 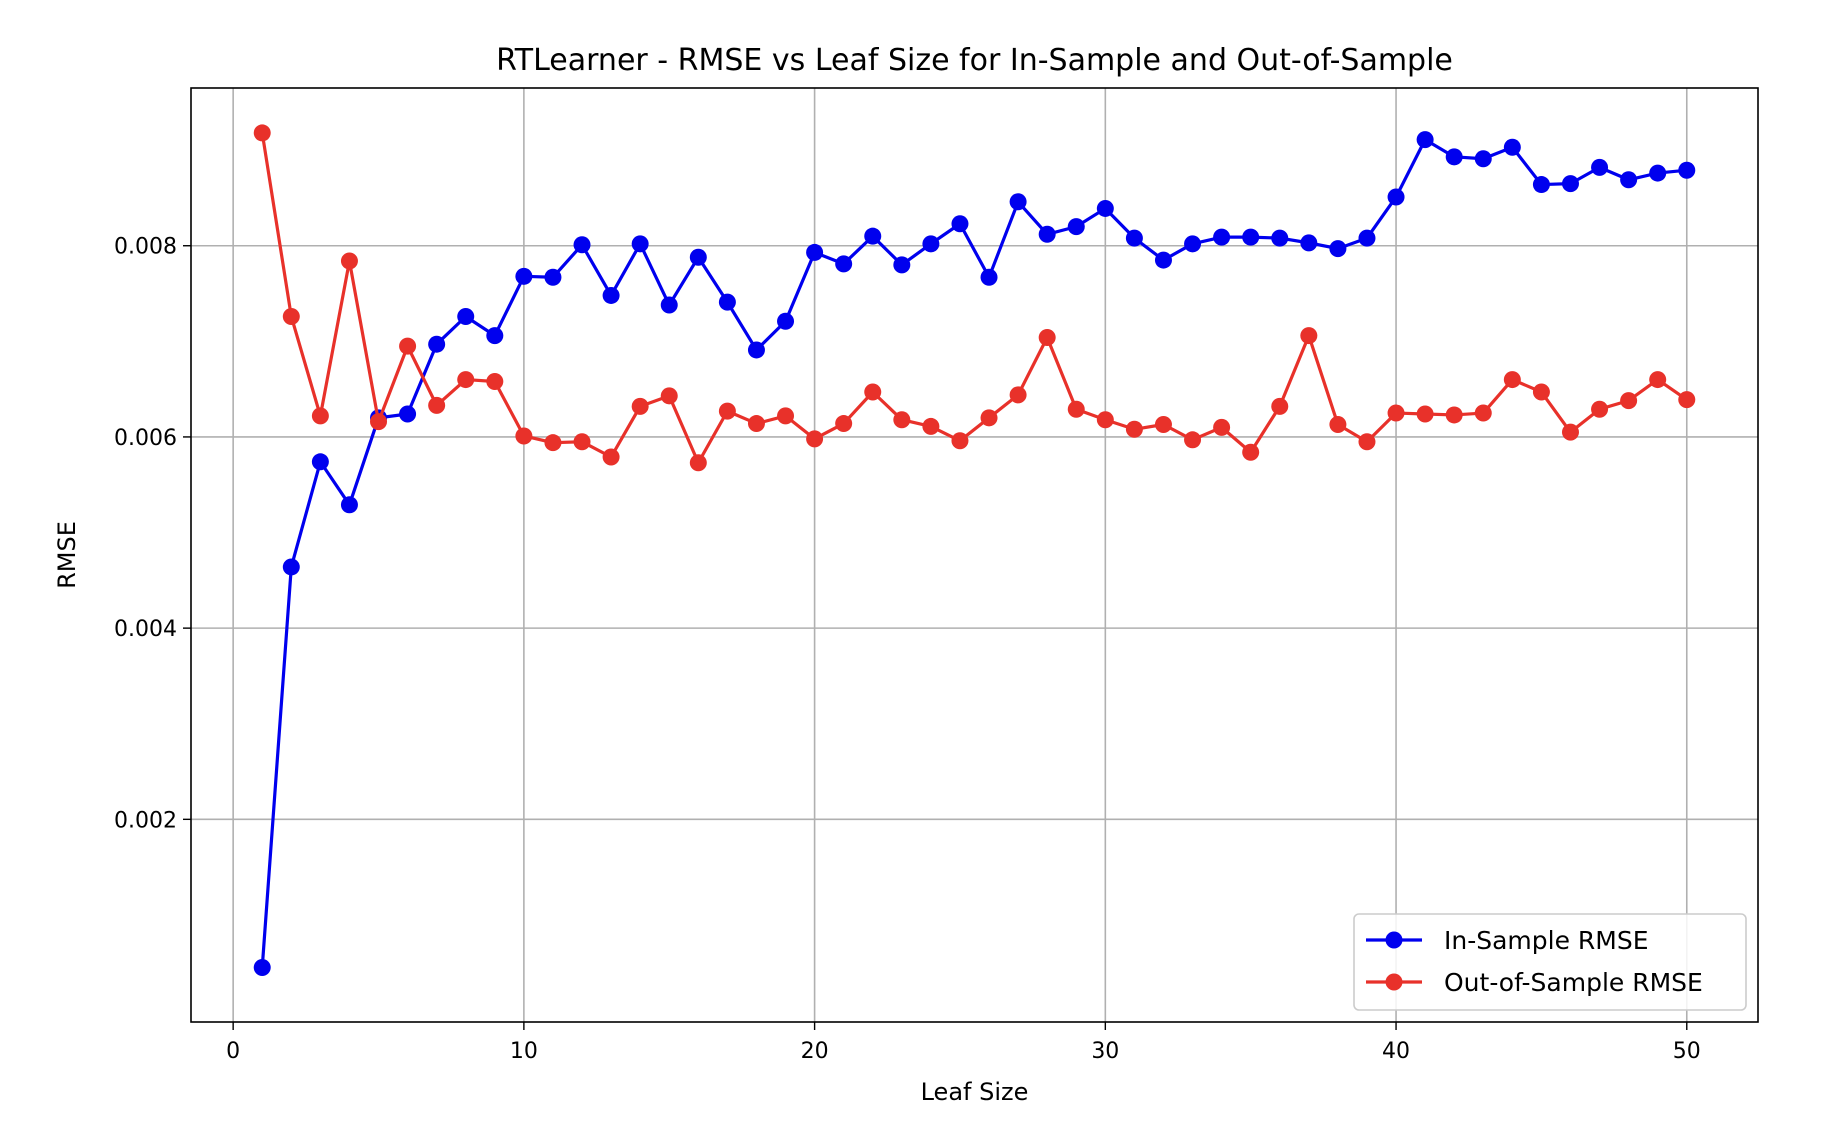 What do you see at coordinates (1105, 1051) in the screenshot?
I see `x-tick-label: 30` at bounding box center [1105, 1051].